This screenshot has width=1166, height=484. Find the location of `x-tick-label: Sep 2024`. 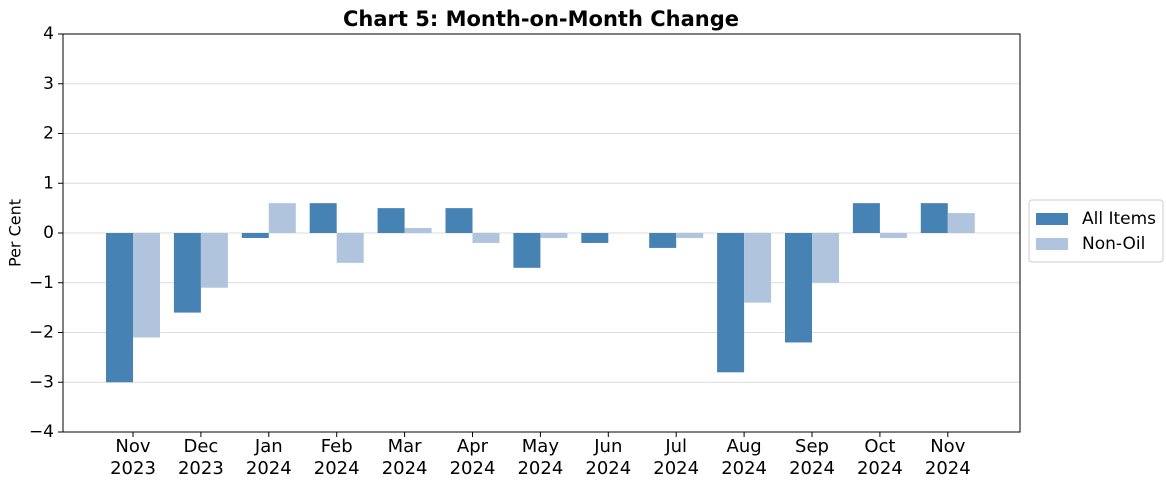

x-tick-label: Sep 2024 is located at coordinates (812, 457).